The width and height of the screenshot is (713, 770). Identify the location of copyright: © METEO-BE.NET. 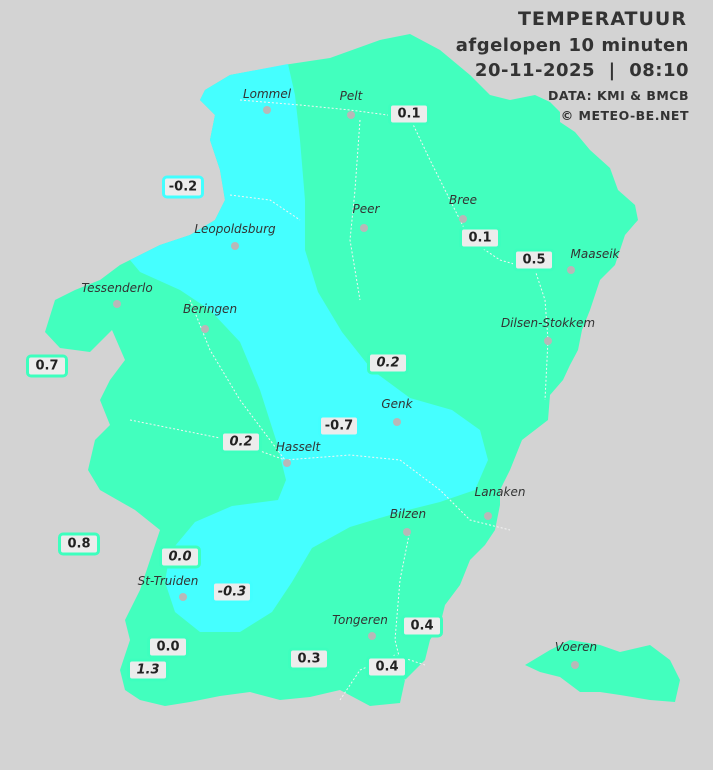
(624, 115).